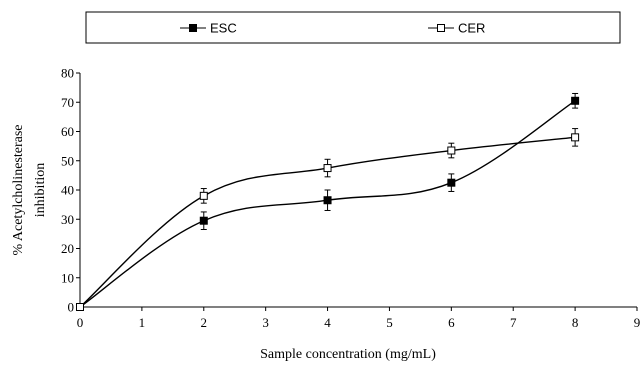  Describe the element at coordinates (204, 322) in the screenshot. I see `x-tick-label: 2` at that location.